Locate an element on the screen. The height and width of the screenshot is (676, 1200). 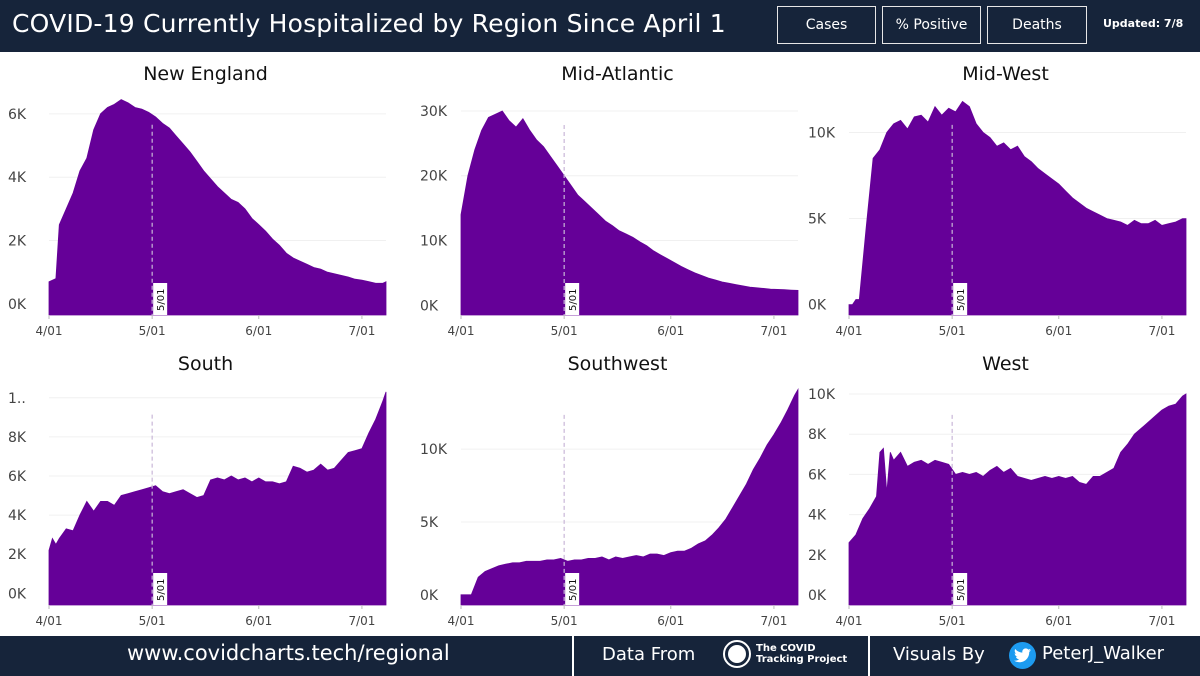
deaths-button: Deaths is located at coordinates (1037, 25).